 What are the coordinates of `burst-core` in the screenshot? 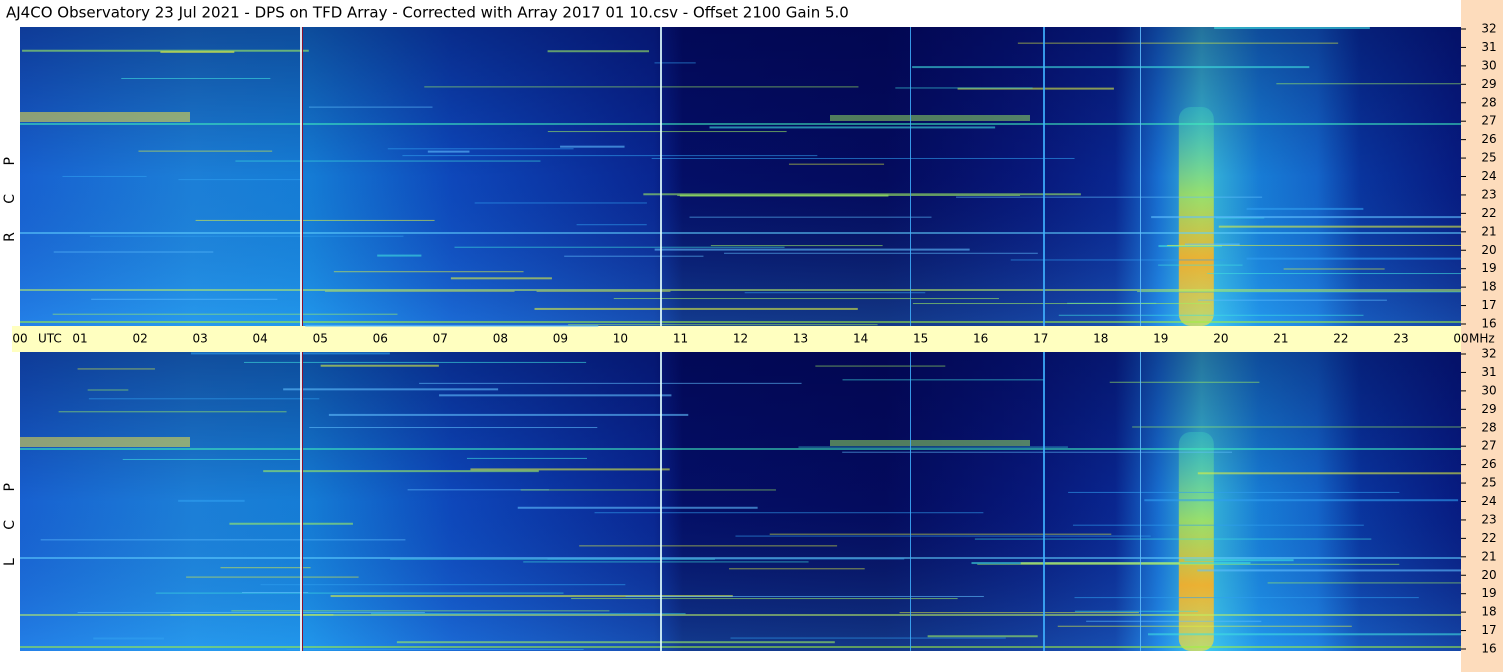 It's located at (1196, 541).